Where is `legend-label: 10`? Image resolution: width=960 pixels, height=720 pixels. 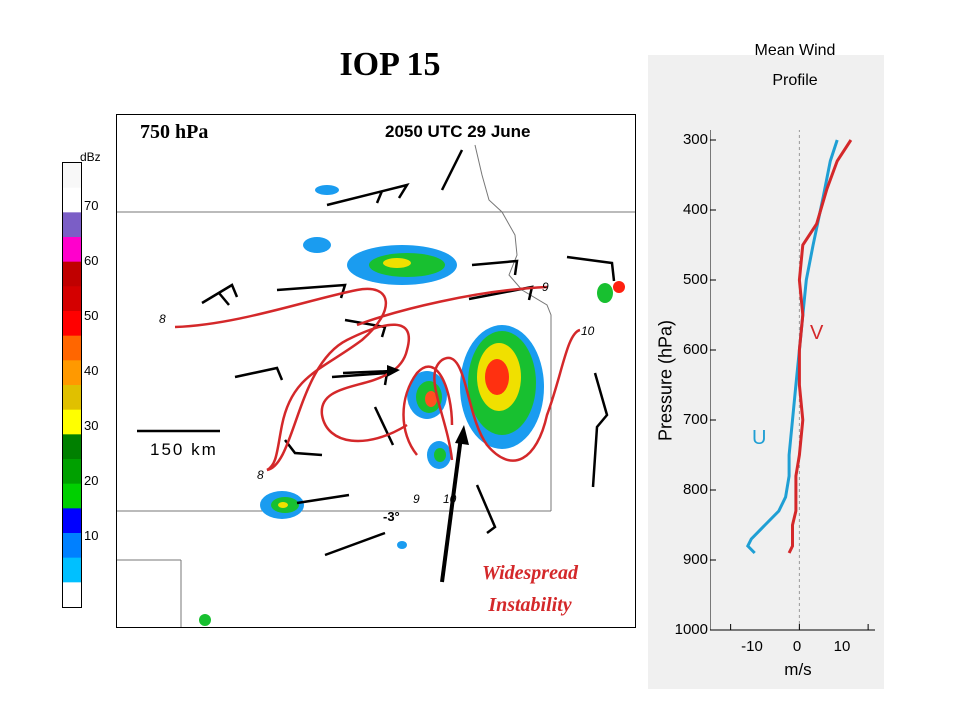
legend-label: 10 is located at coordinates (91, 535).